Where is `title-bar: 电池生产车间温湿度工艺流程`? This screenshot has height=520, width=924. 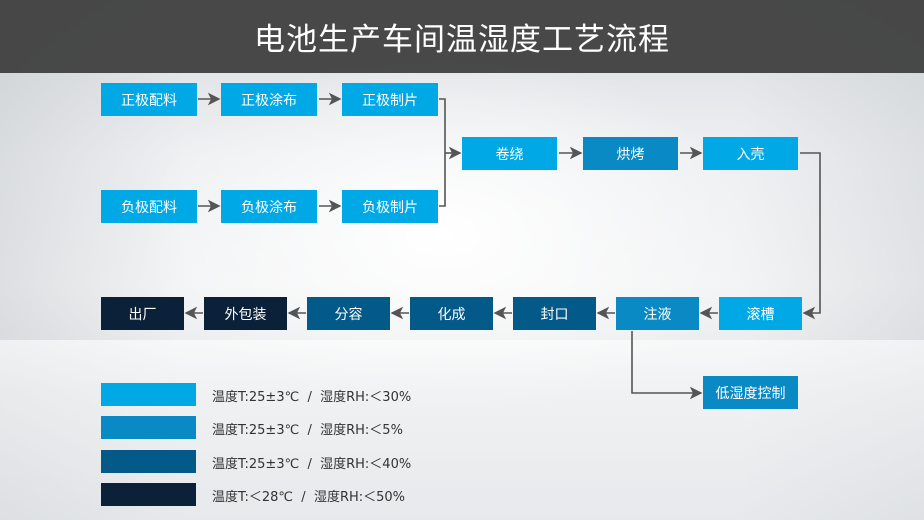
title-bar: 电池生产车间温湿度工艺流程 is located at coordinates (462, 36).